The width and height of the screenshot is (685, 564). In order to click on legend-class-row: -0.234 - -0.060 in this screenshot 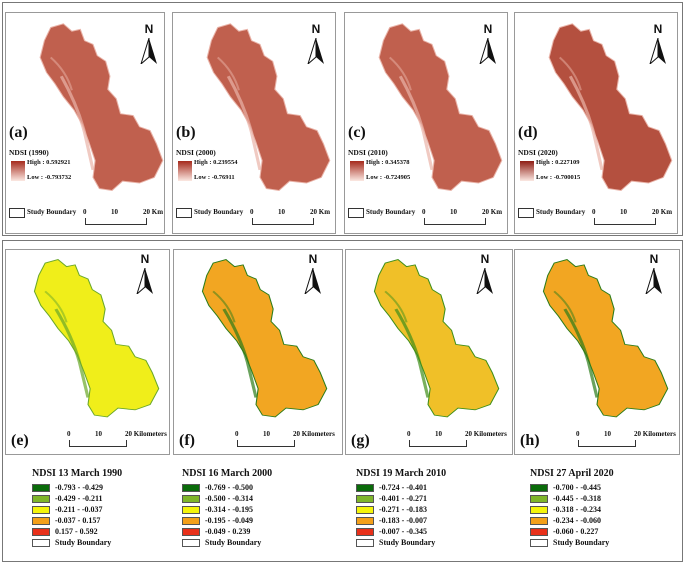, I will do `click(572, 520)`.